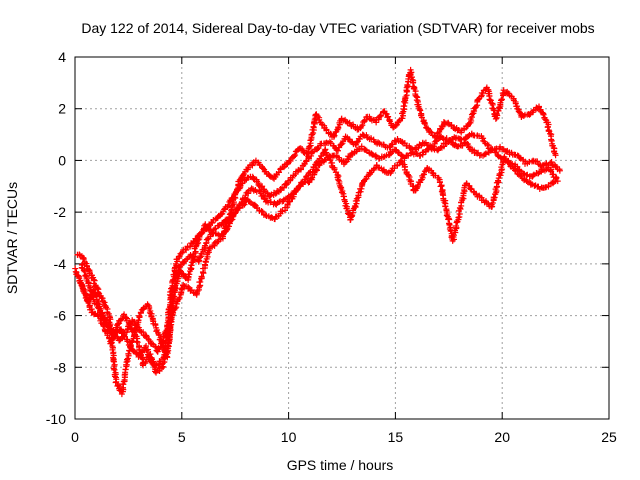  Describe the element at coordinates (56, 419) in the screenshot. I see `y-tick-label: -10` at that location.